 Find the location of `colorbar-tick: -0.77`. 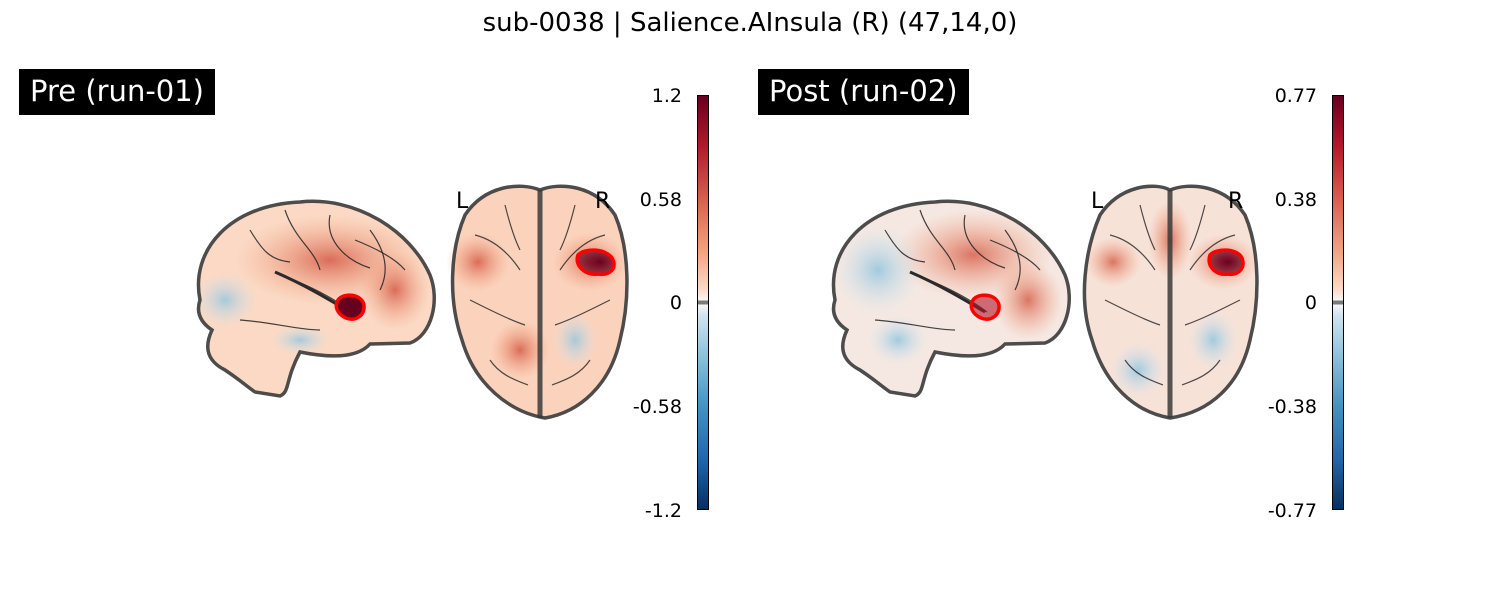

colorbar-tick: -0.77 is located at coordinates (1292, 511).